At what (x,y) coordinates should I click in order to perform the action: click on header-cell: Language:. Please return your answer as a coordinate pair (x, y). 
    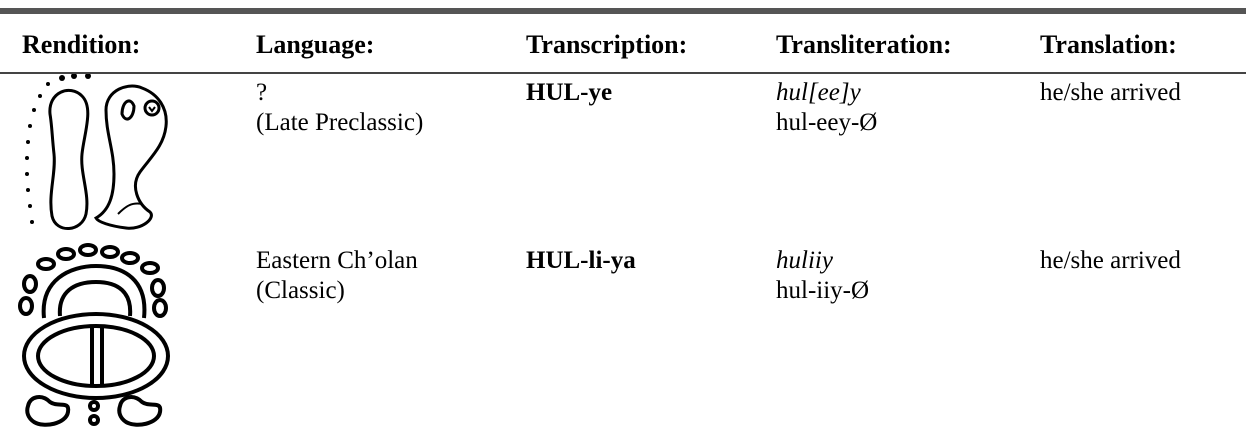
    Looking at the image, I should click on (315, 44).